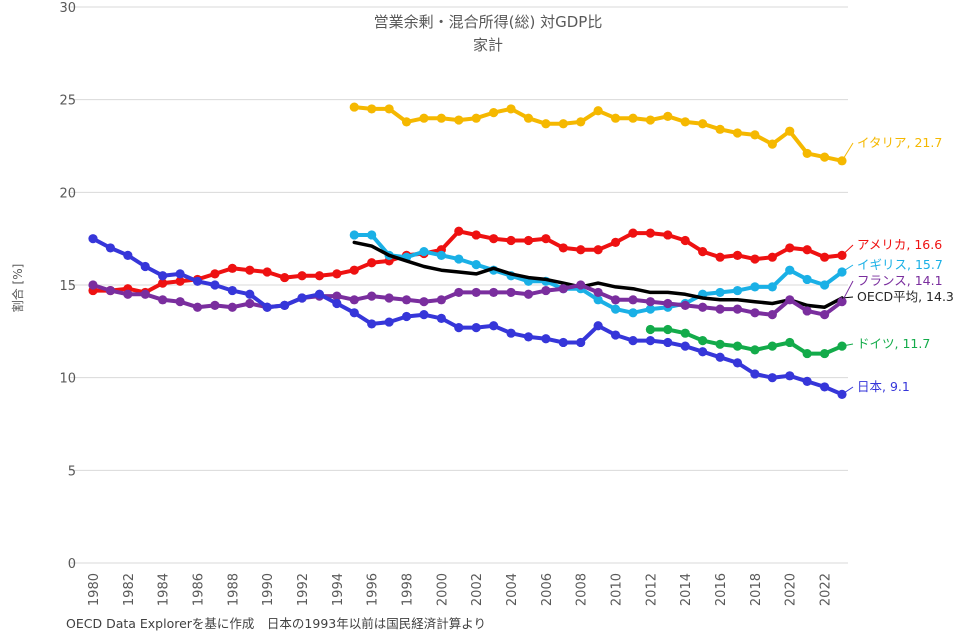 The image size is (975, 636). I want to click on series-end-label: イギリス, 15.7, so click(900, 264).